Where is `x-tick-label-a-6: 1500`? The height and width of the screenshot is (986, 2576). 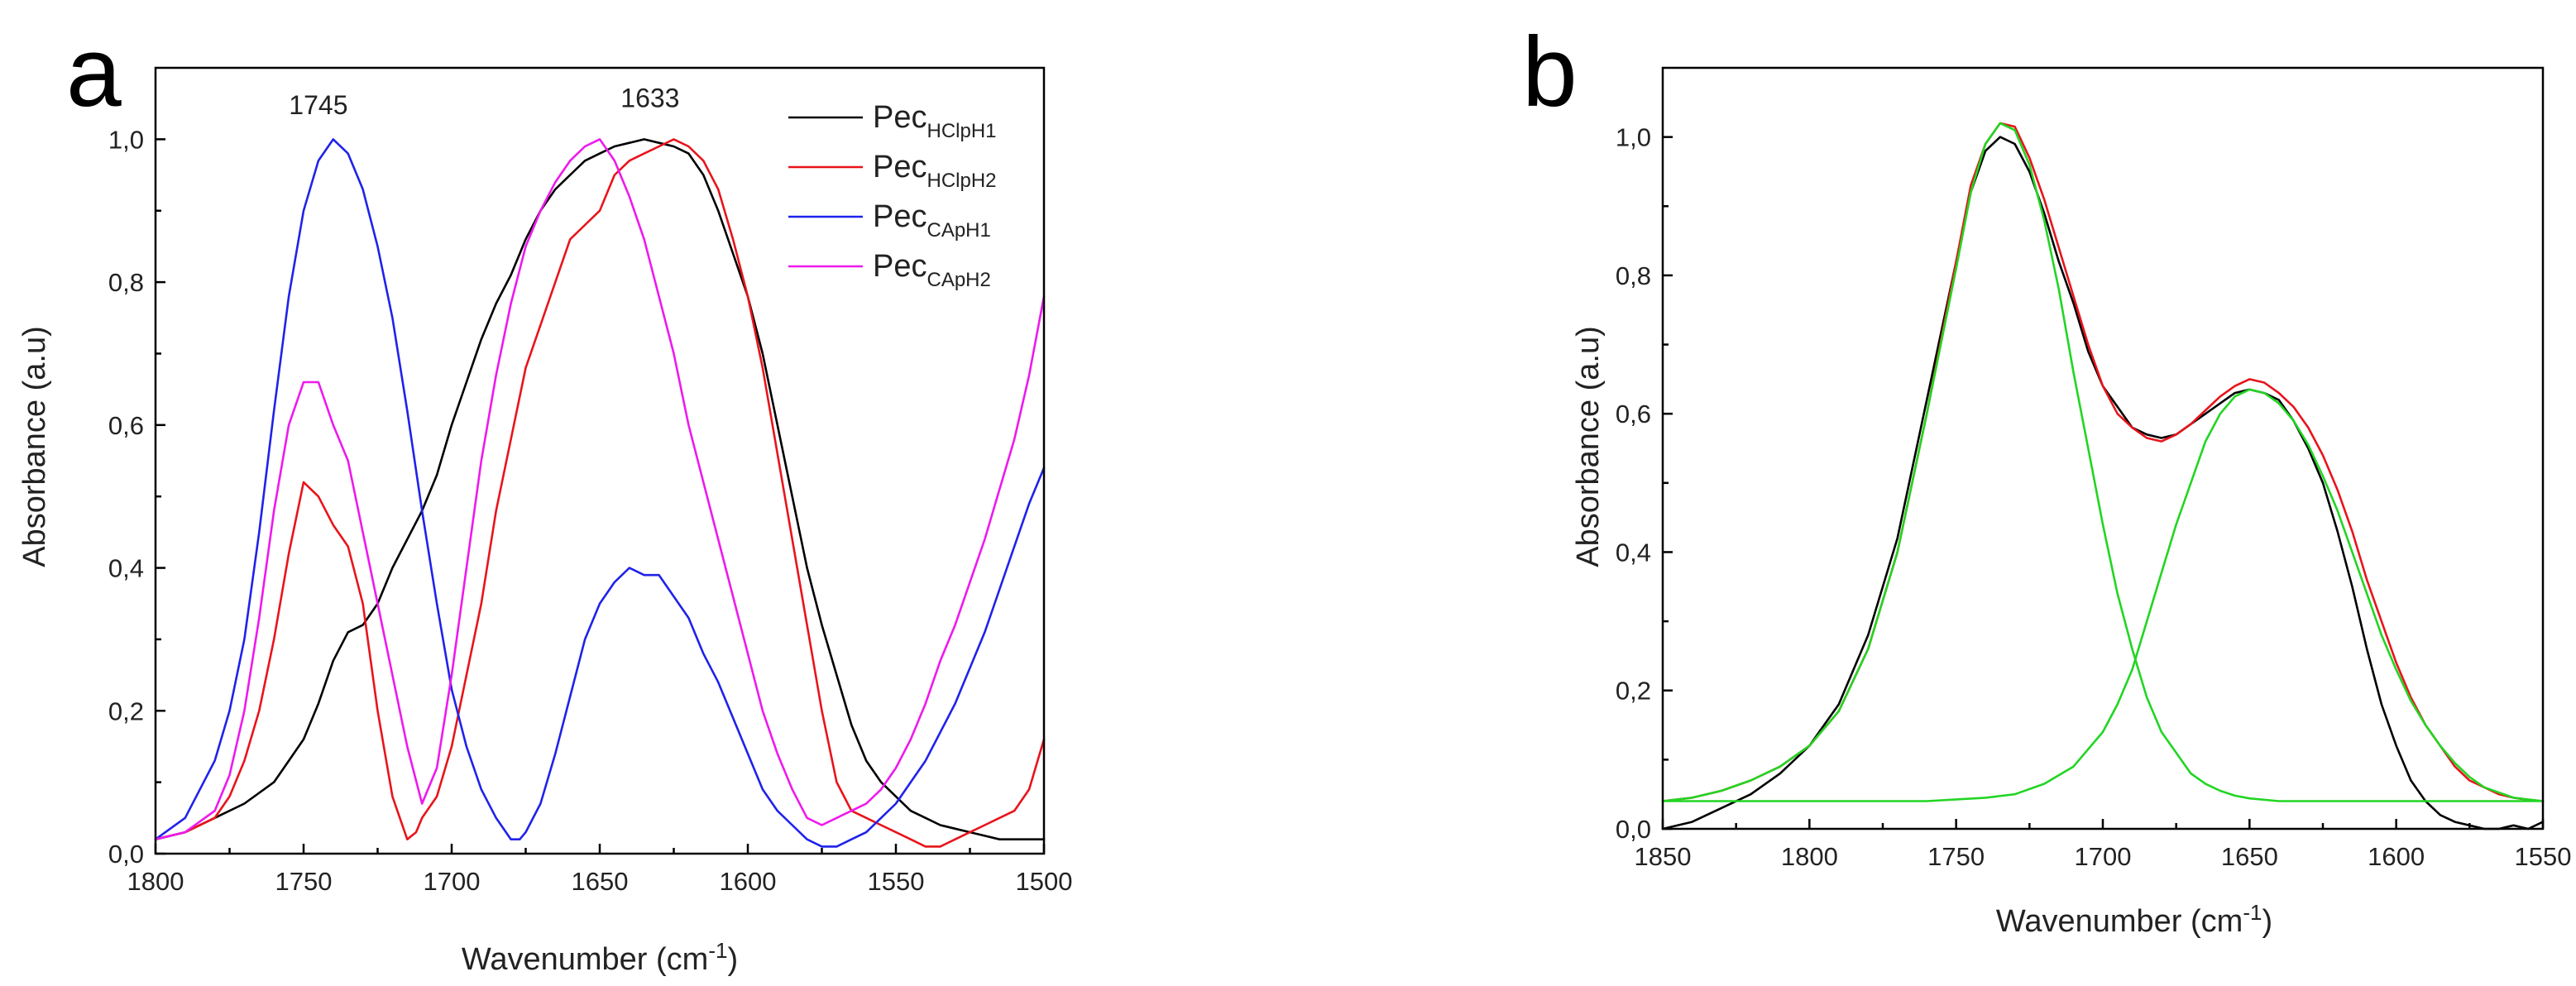
x-tick-label-a-6: 1500 is located at coordinates (1044, 882).